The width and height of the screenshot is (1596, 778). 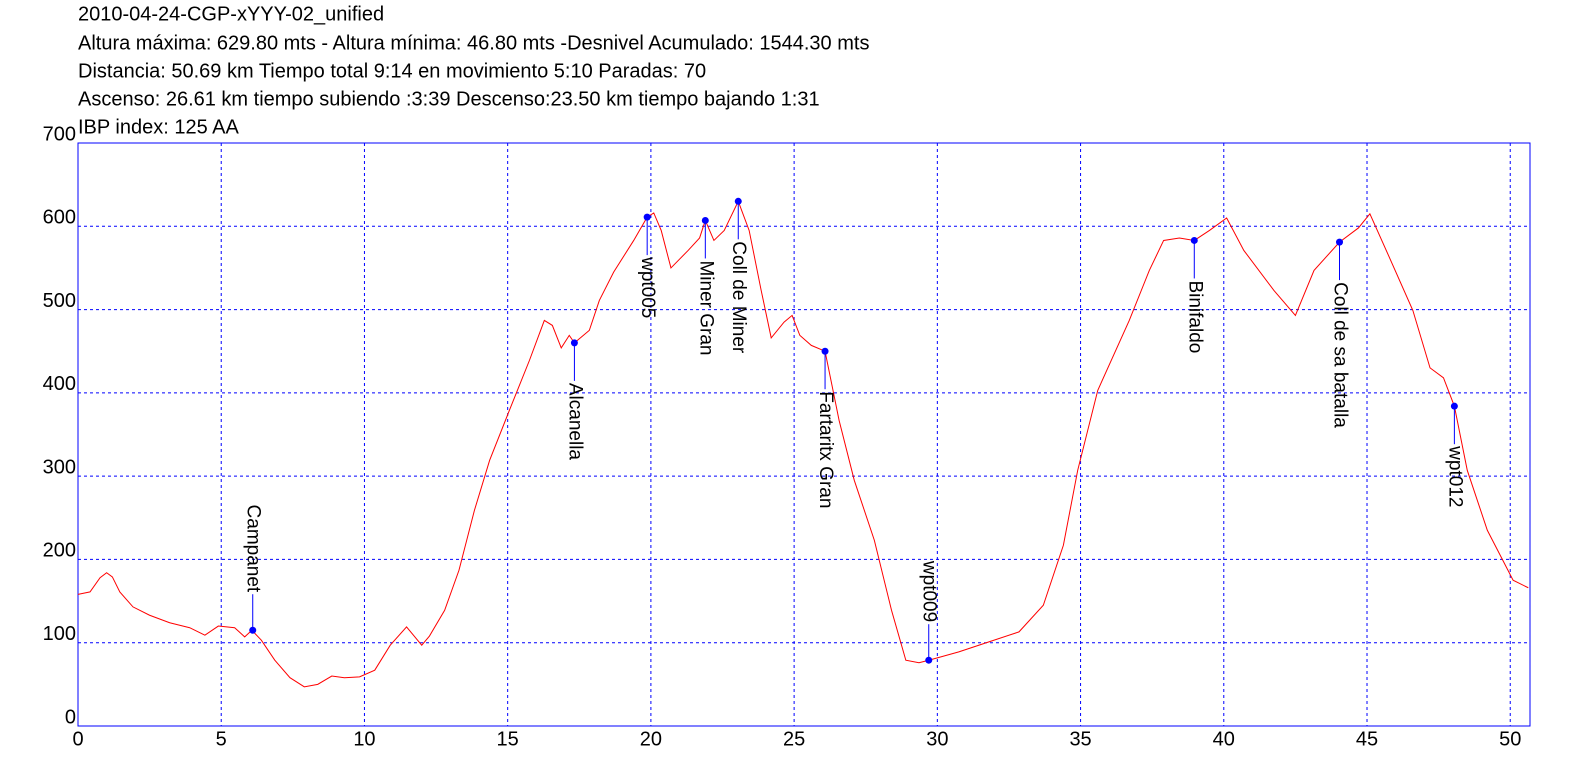 What do you see at coordinates (574, 422) in the screenshot?
I see `waypoint-label: Alcanella` at bounding box center [574, 422].